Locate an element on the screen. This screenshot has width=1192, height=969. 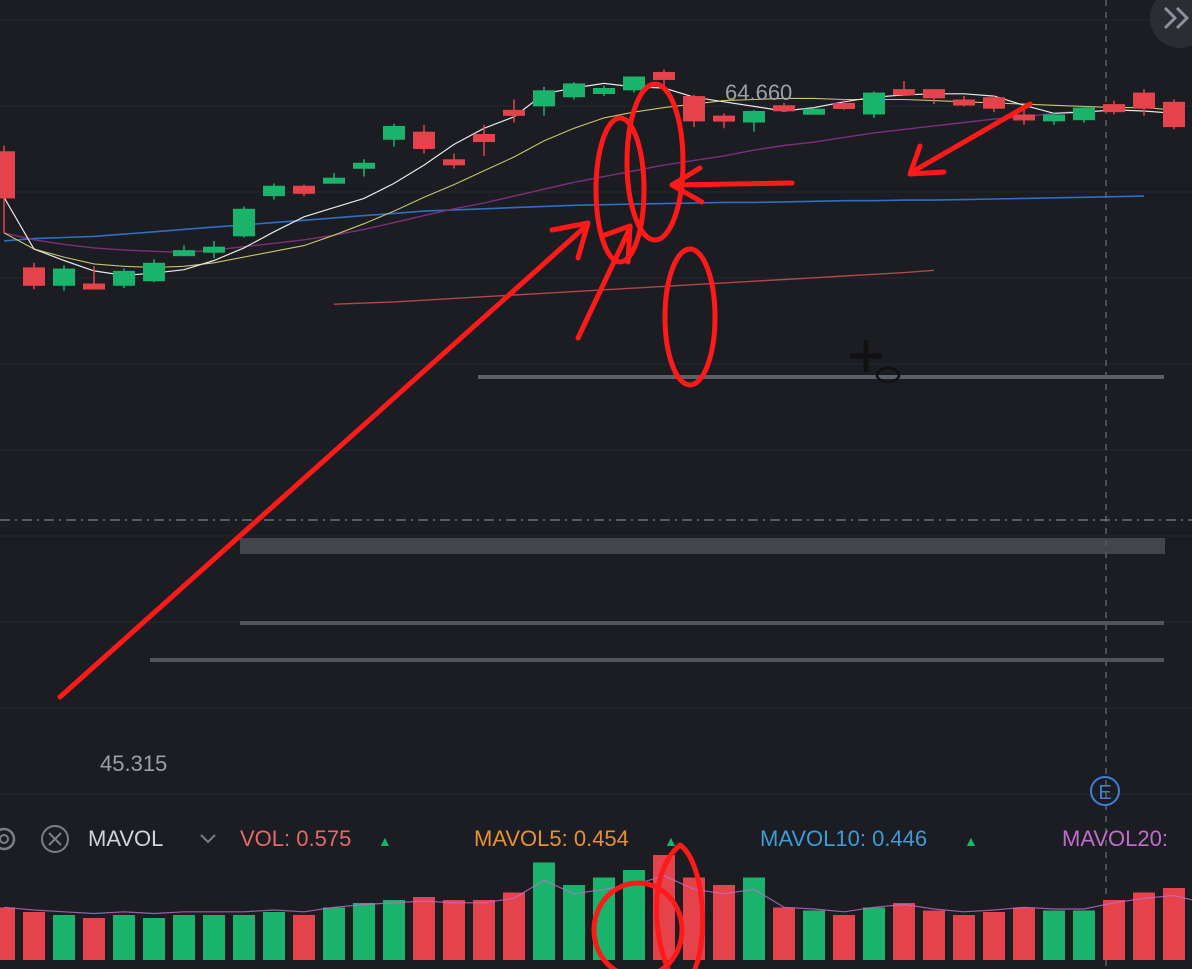
event-marker: E is located at coordinates (1105, 791).